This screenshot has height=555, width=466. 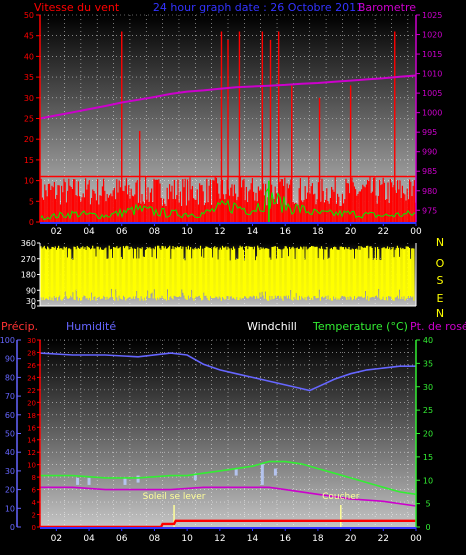 What do you see at coordinates (174, 497) in the screenshot?
I see `sunrise-label: Soleil se lever` at bounding box center [174, 497].